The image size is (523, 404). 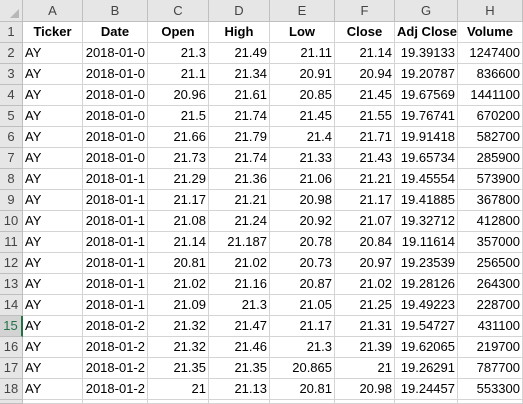 I want to click on data-cell-e13: 20.87, so click(x=302, y=284).